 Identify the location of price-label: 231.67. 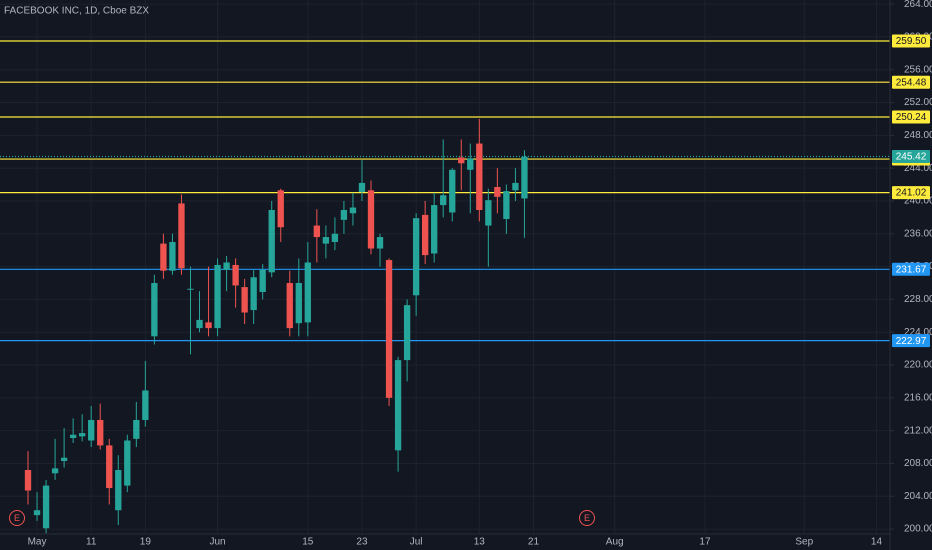
(911, 269).